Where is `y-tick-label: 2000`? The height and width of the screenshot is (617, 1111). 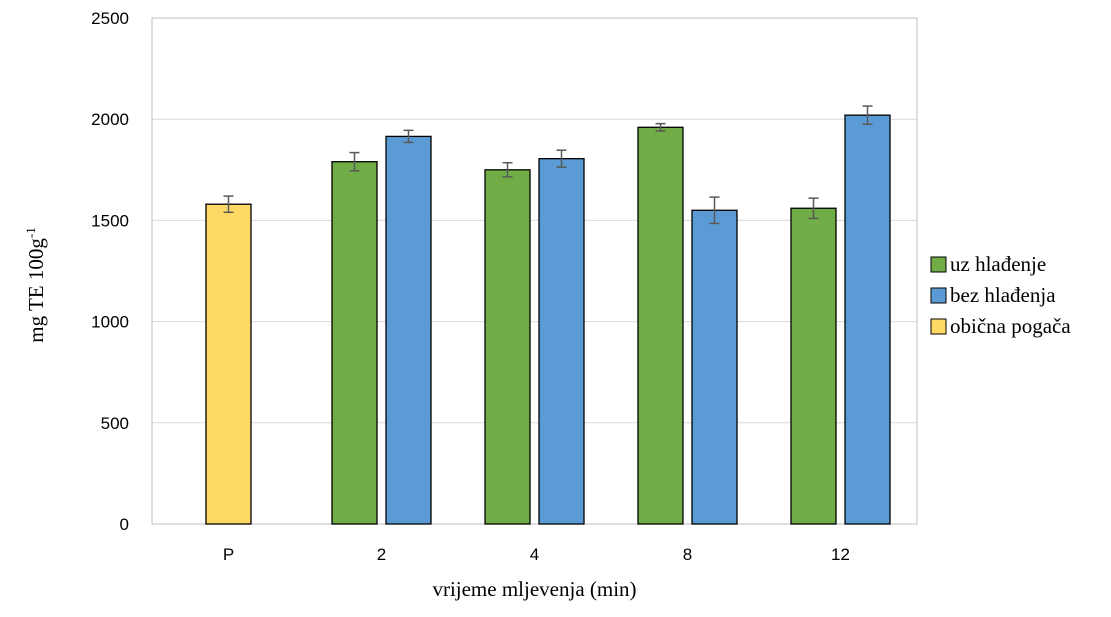
y-tick-label: 2000 is located at coordinates (110, 119).